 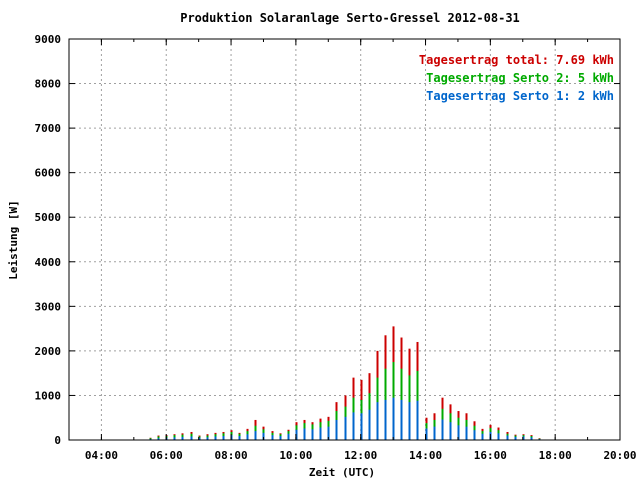 I want to click on y-tick-label: 3000, so click(x=48, y=306).